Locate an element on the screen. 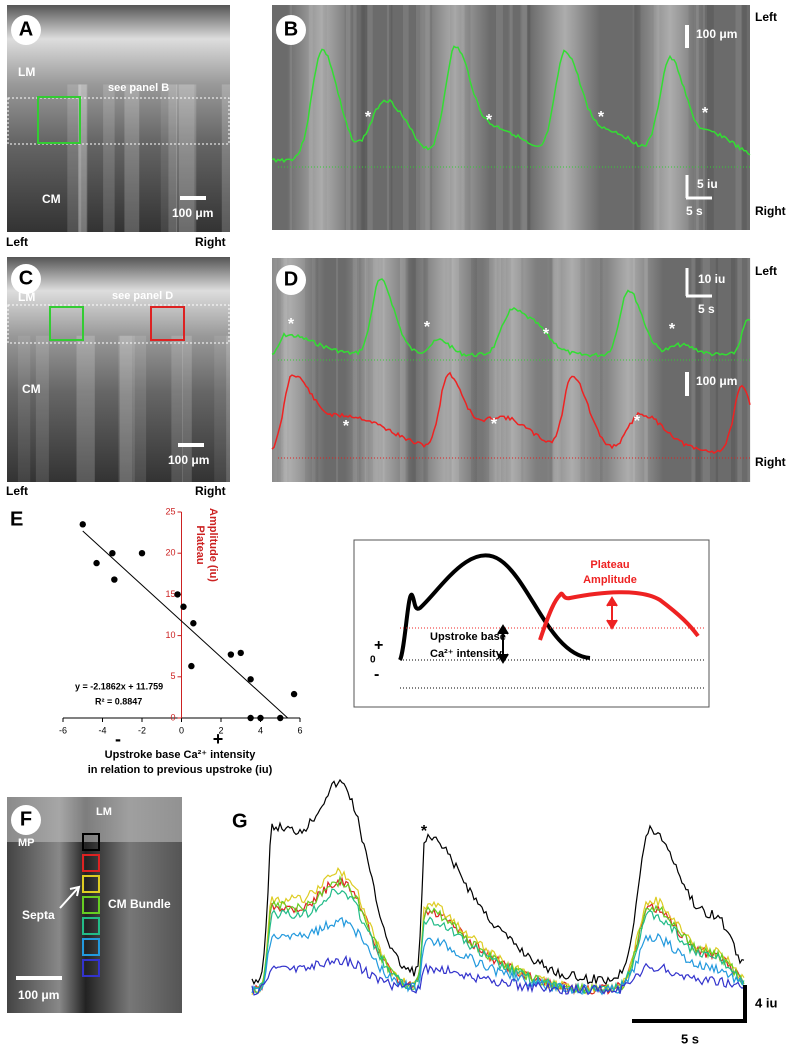  schematic-box is located at coordinates (531, 623).